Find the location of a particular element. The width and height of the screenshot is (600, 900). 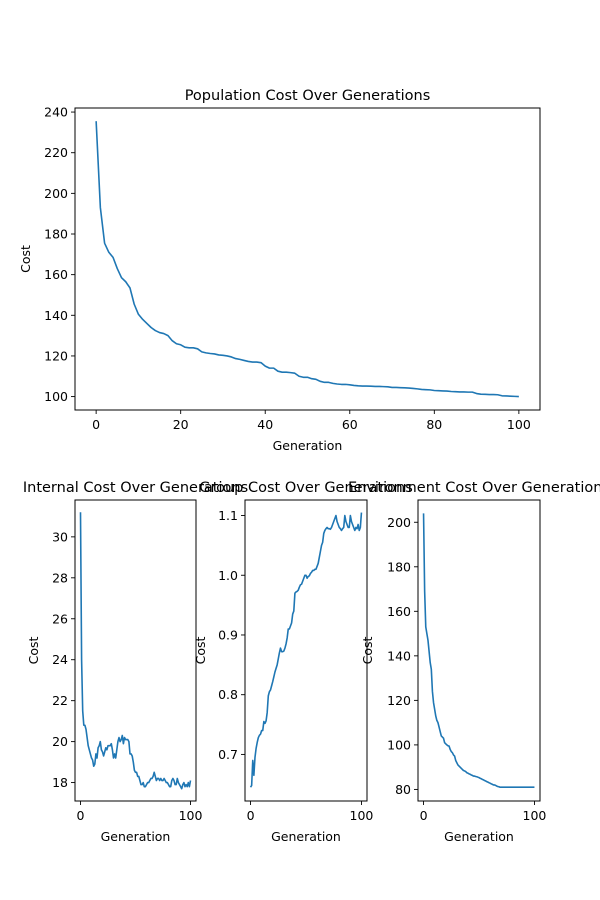

y-tick-label: 24 is located at coordinates (60, 659).